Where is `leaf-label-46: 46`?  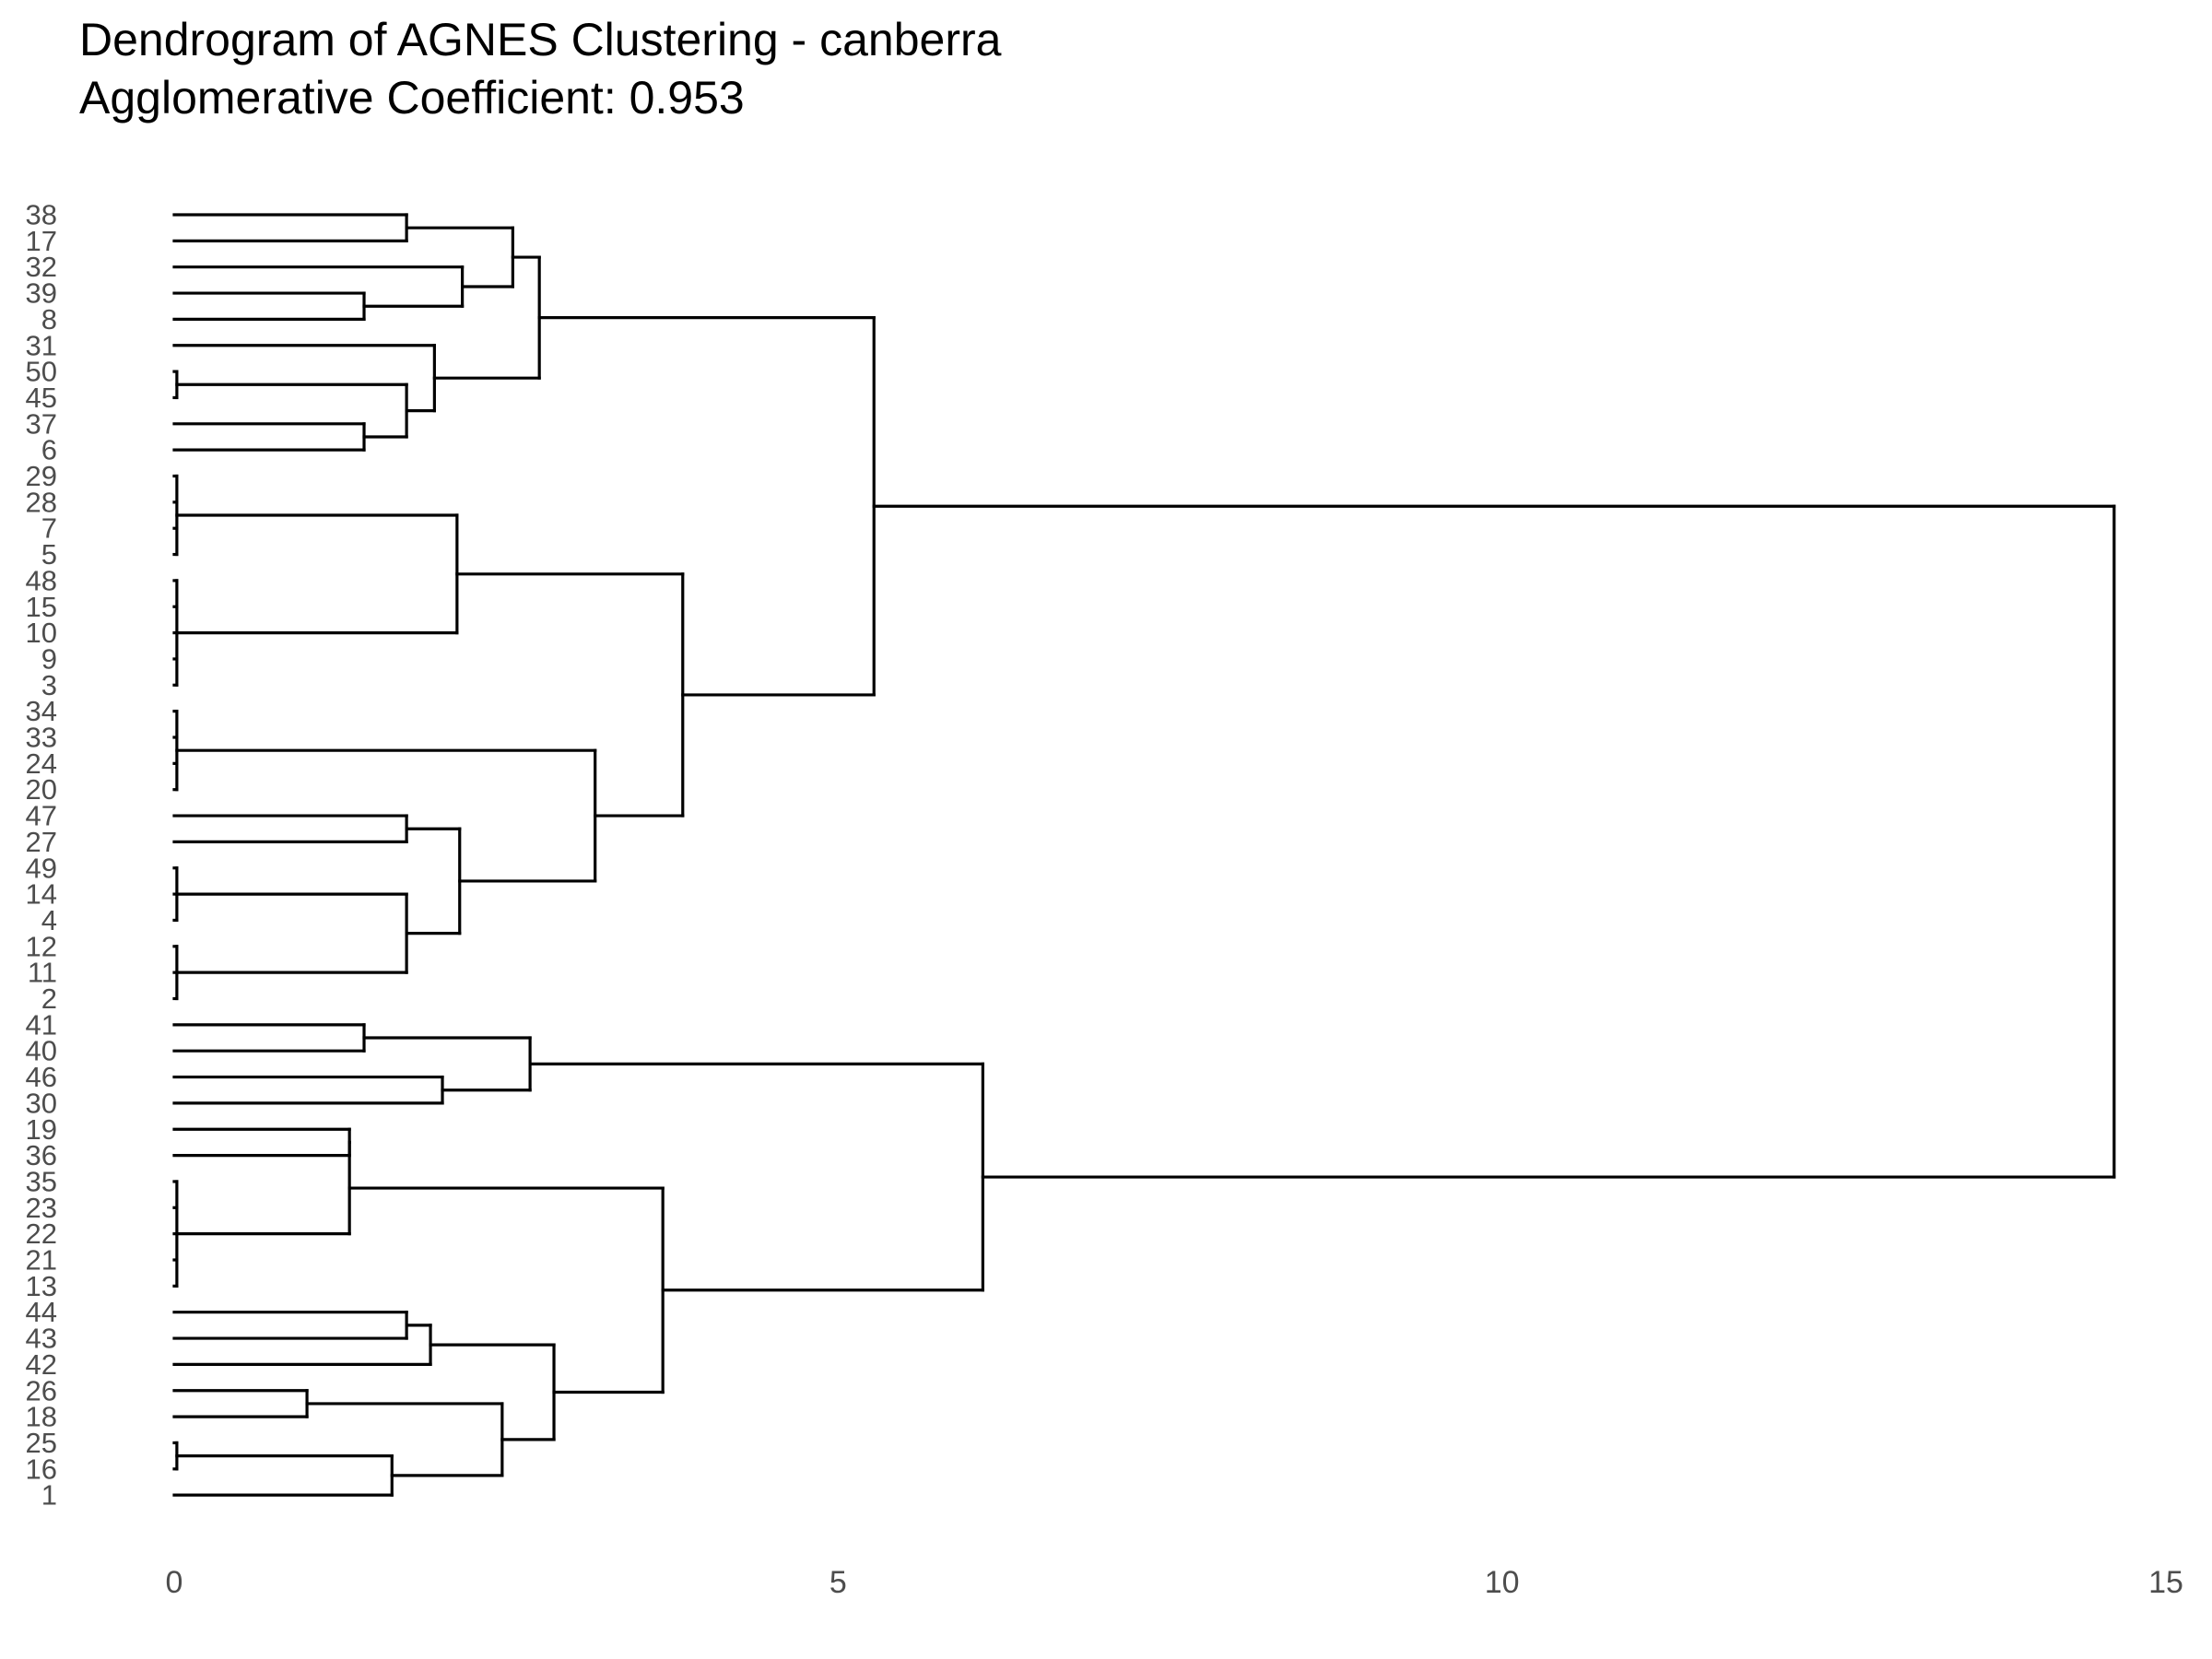 leaf-label-46: 46 is located at coordinates (41, 1077).